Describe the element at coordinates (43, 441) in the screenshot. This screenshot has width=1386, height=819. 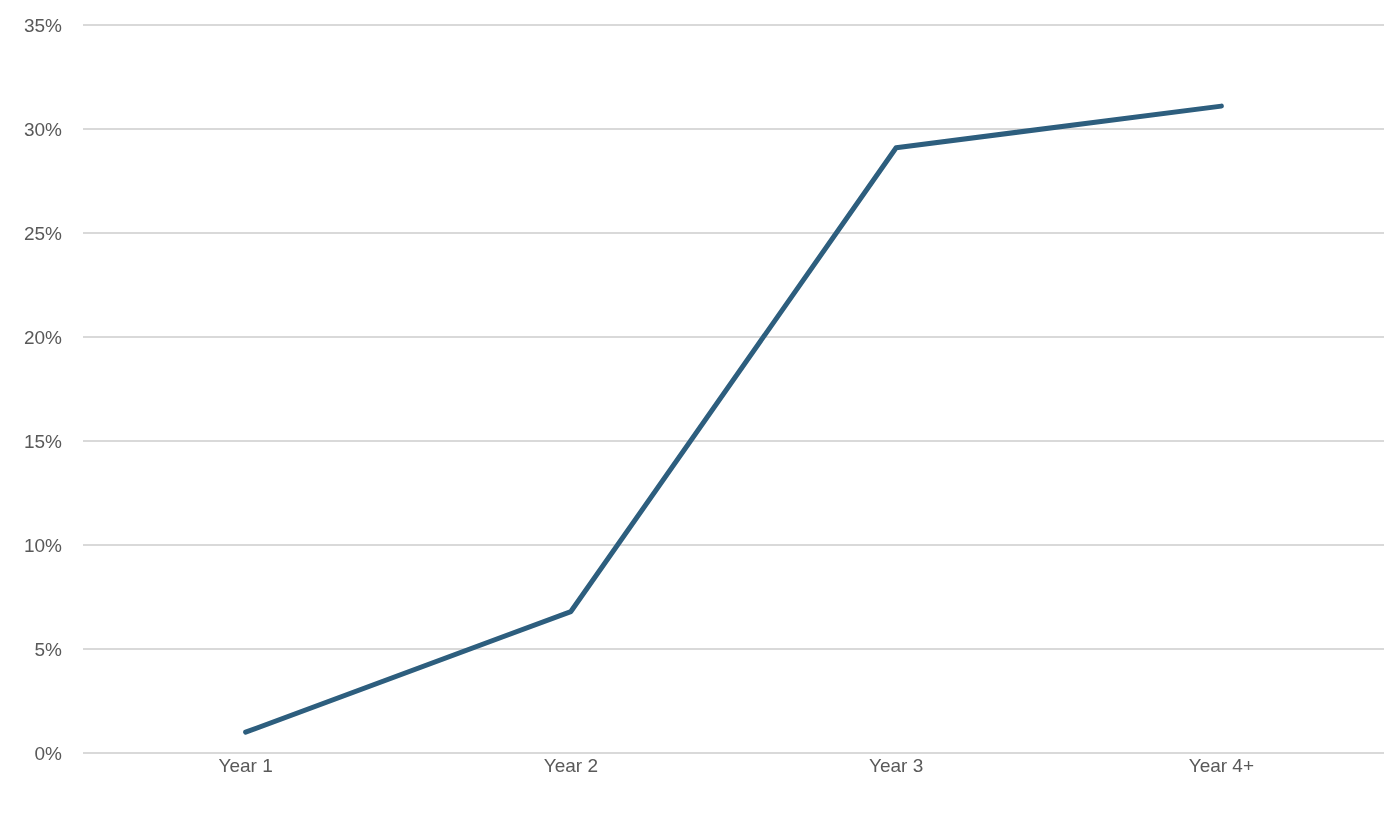
I see `y-tick-label: 15%` at that location.